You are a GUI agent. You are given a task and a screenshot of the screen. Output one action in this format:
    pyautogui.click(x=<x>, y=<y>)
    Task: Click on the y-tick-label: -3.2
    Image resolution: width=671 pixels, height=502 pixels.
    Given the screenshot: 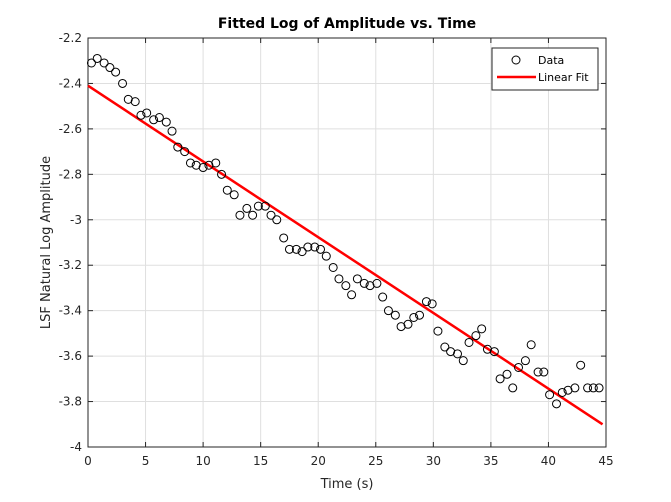 What is the action you would take?
    pyautogui.click(x=70, y=265)
    